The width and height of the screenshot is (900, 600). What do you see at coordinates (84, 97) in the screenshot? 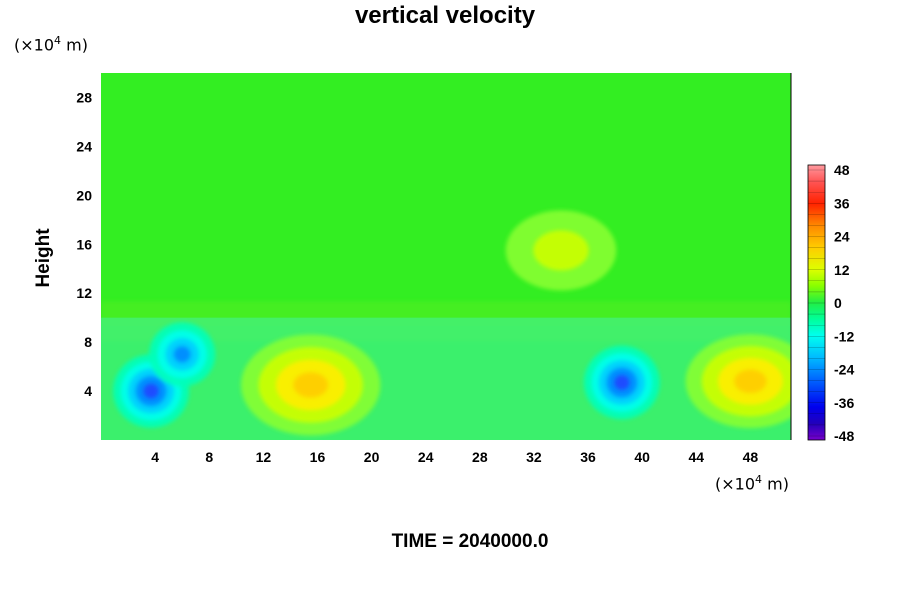
I see `y-tick-label: 28` at bounding box center [84, 97].